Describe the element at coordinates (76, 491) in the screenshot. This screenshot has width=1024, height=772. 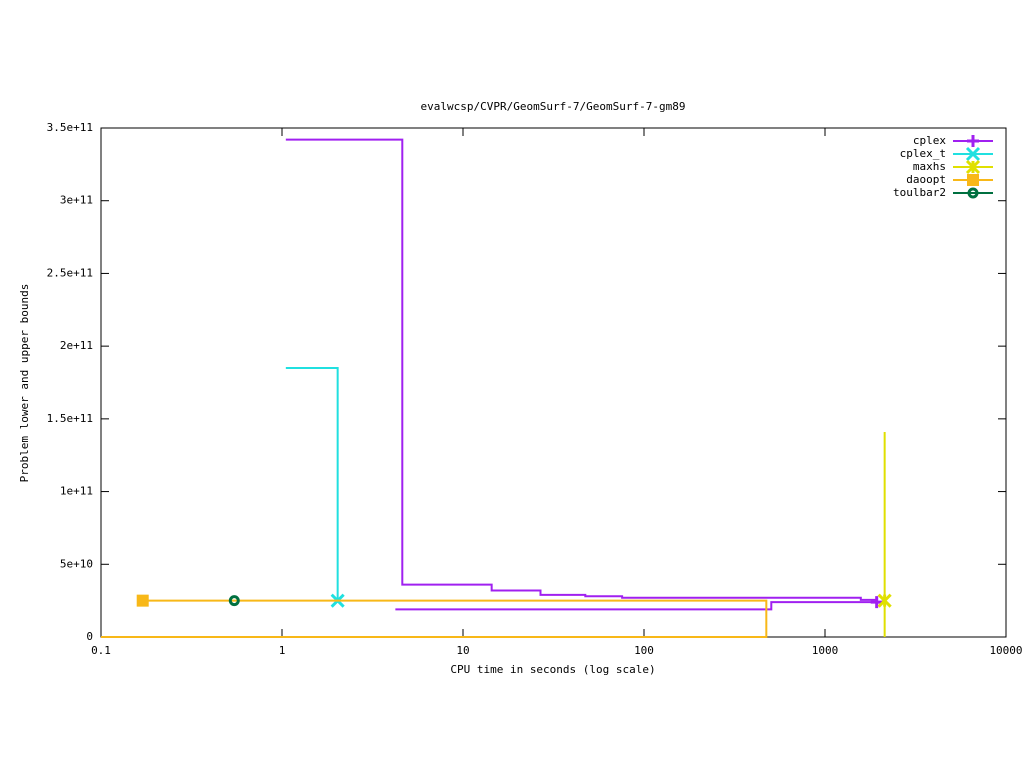
I see `y-tick-label: 1e+11` at that location.